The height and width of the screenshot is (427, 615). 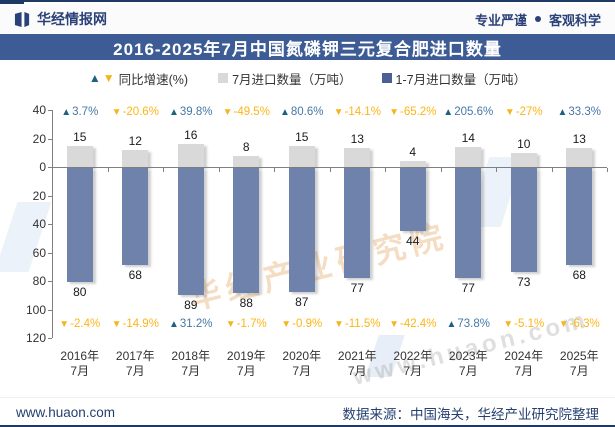 I want to click on chart-title: 2016-2025年7月中国氮磷钾三元复合肥进口数量, so click(x=307, y=49).